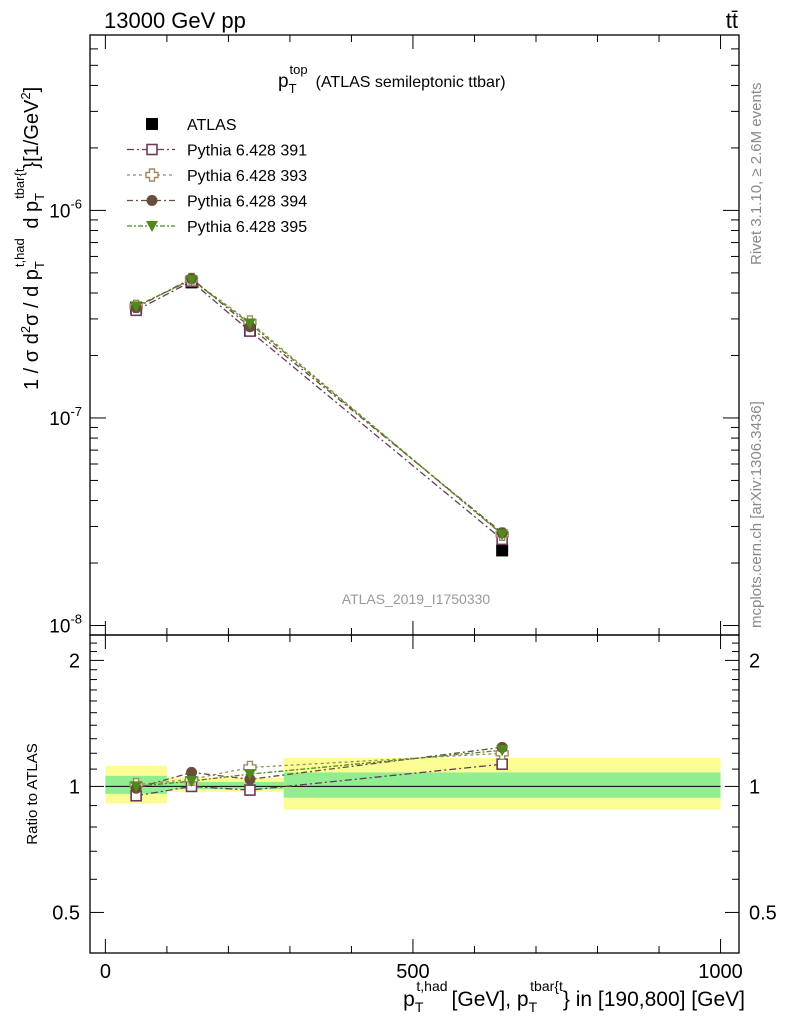  Describe the element at coordinates (754, 787) in the screenshot. I see `ratio-y-tick-label-right: 1` at that location.